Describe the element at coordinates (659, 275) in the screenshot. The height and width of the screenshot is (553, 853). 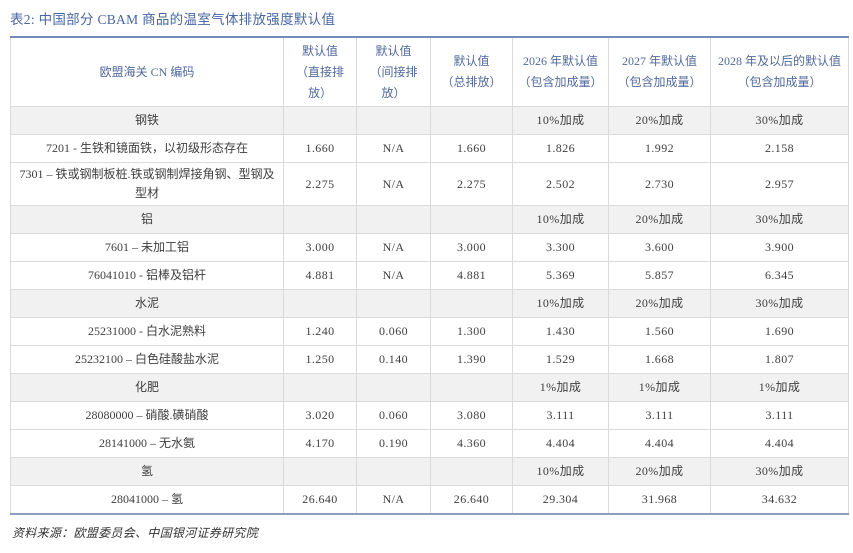
I see `value-cell: 5.857` at that location.